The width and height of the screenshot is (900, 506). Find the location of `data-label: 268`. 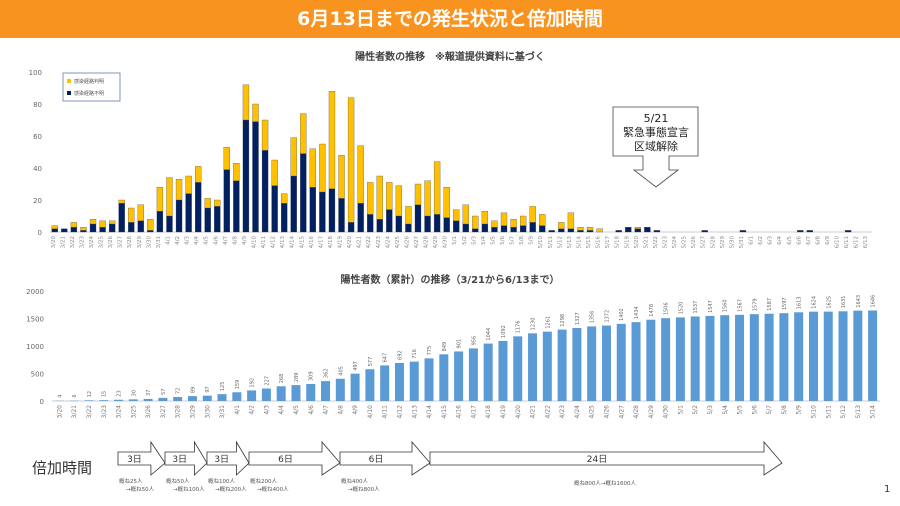

data-label: 268 is located at coordinates (282, 379).